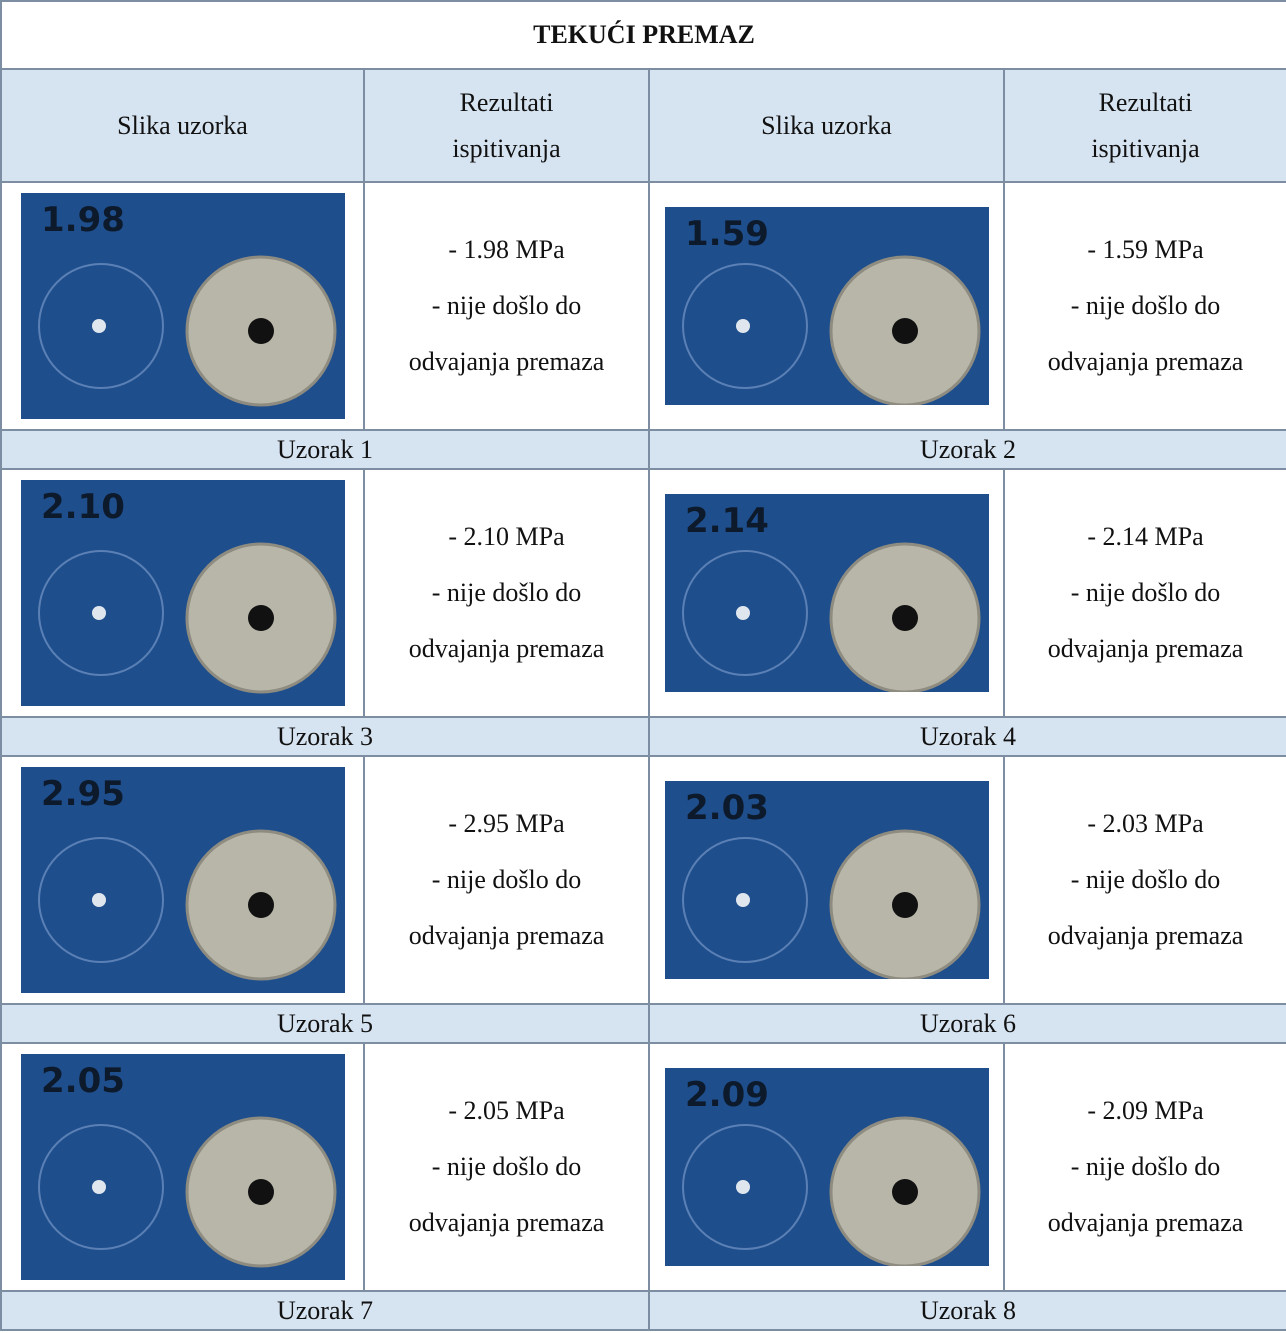  I want to click on sample-photo: 2.03, so click(826, 880).